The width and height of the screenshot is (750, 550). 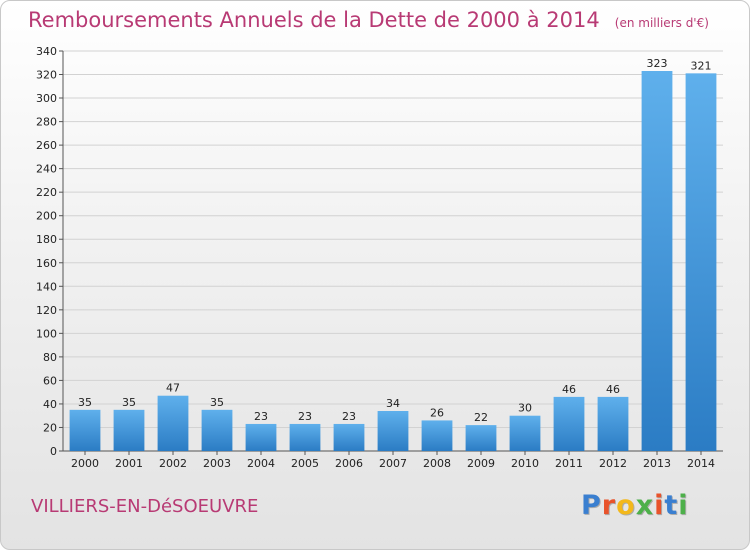 What do you see at coordinates (701, 463) in the screenshot?
I see `x-tick-label: 2014` at bounding box center [701, 463].